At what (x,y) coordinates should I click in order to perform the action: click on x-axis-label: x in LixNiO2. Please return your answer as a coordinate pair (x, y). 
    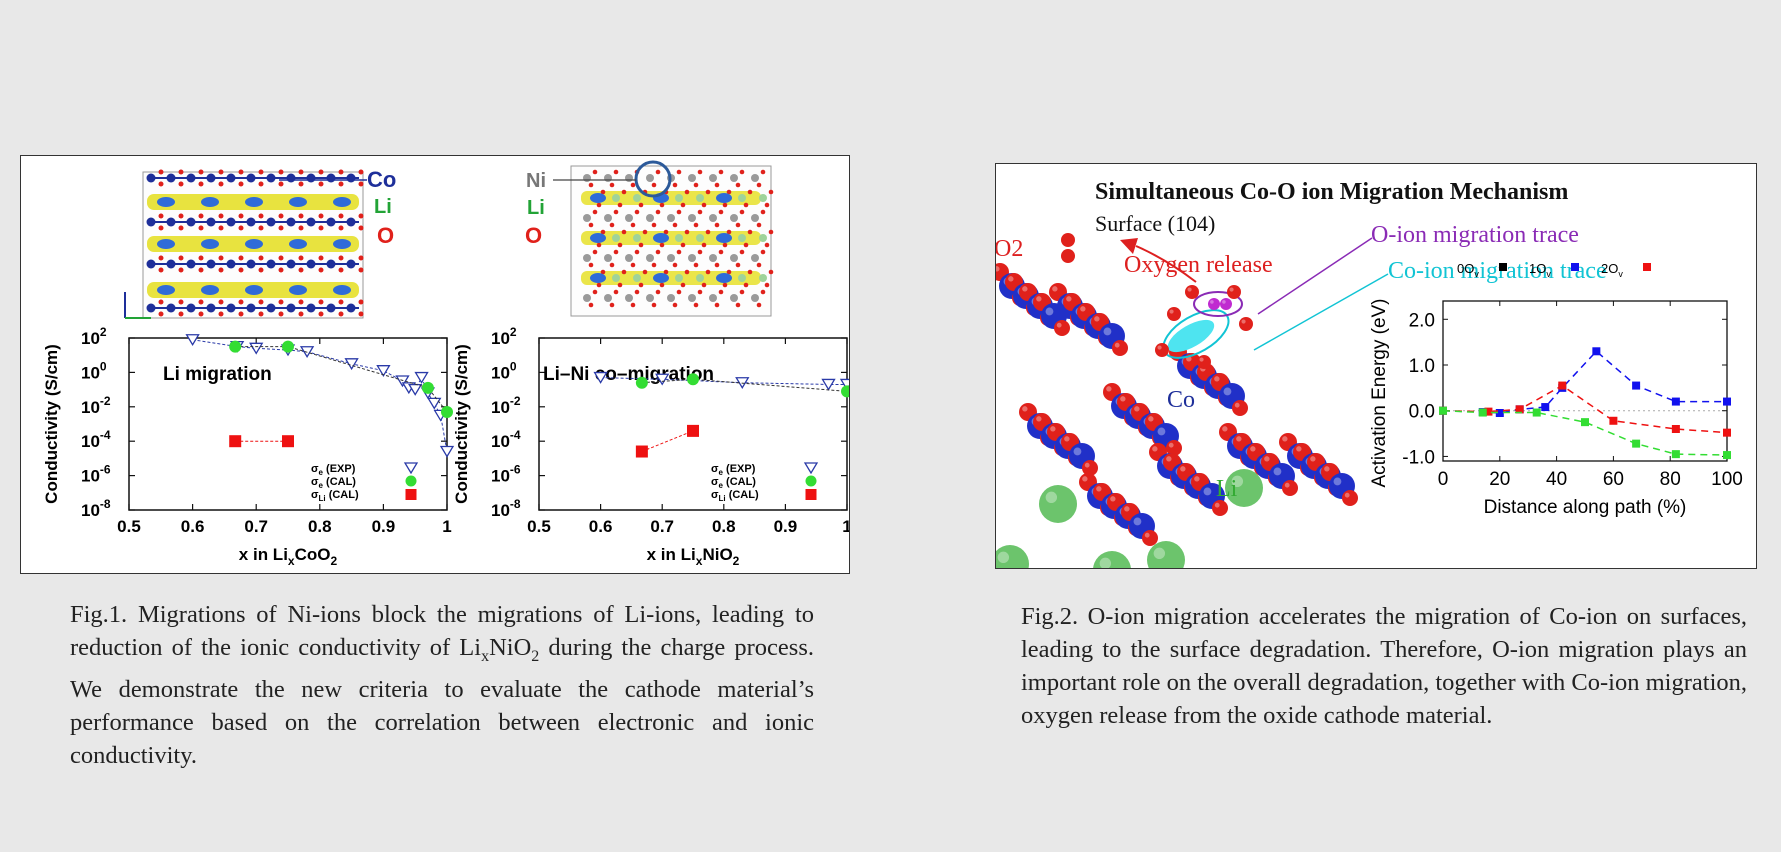
    Looking at the image, I should click on (693, 556).